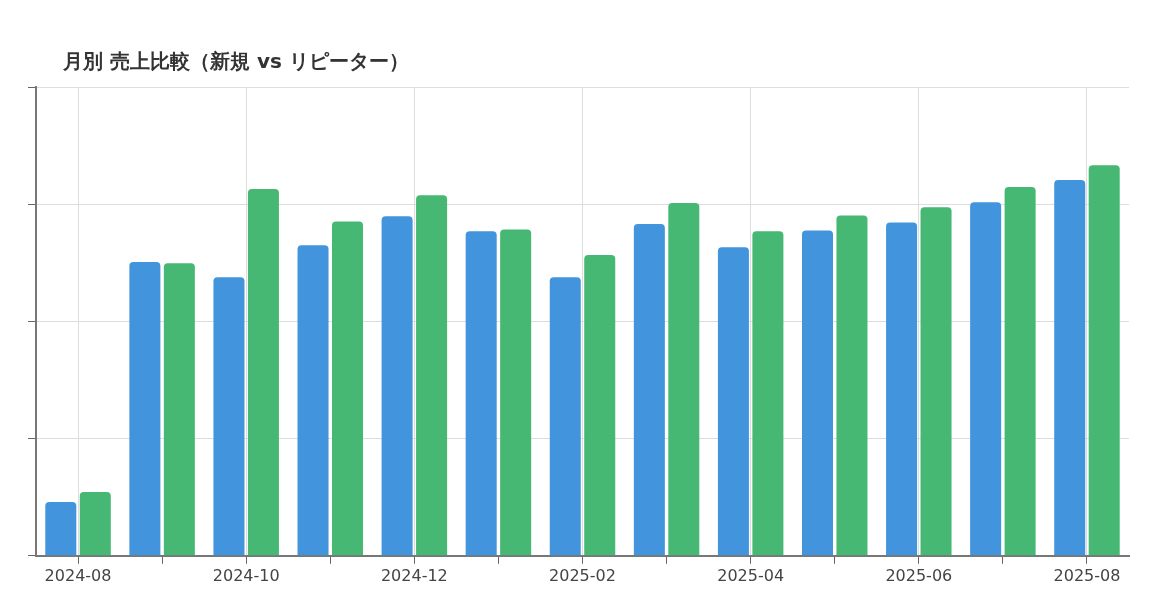 This screenshot has height=610, width=1149. What do you see at coordinates (919, 575) in the screenshot?
I see `x-tick-label: 2025-06` at bounding box center [919, 575].